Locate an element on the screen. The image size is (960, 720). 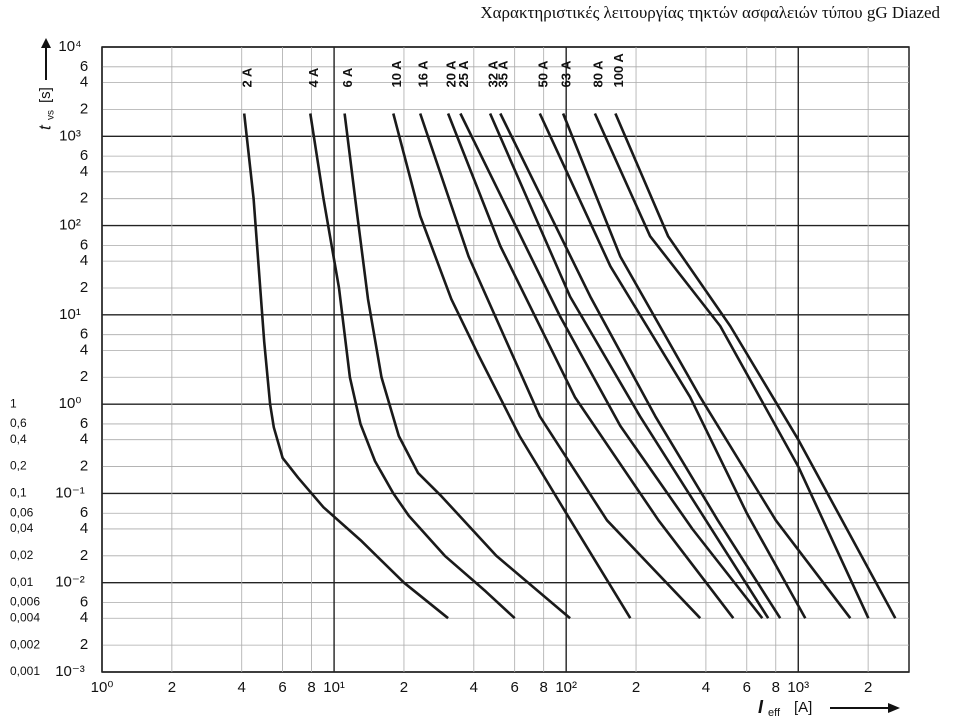
left-tick-label: 0,04 is located at coordinates (22, 528).